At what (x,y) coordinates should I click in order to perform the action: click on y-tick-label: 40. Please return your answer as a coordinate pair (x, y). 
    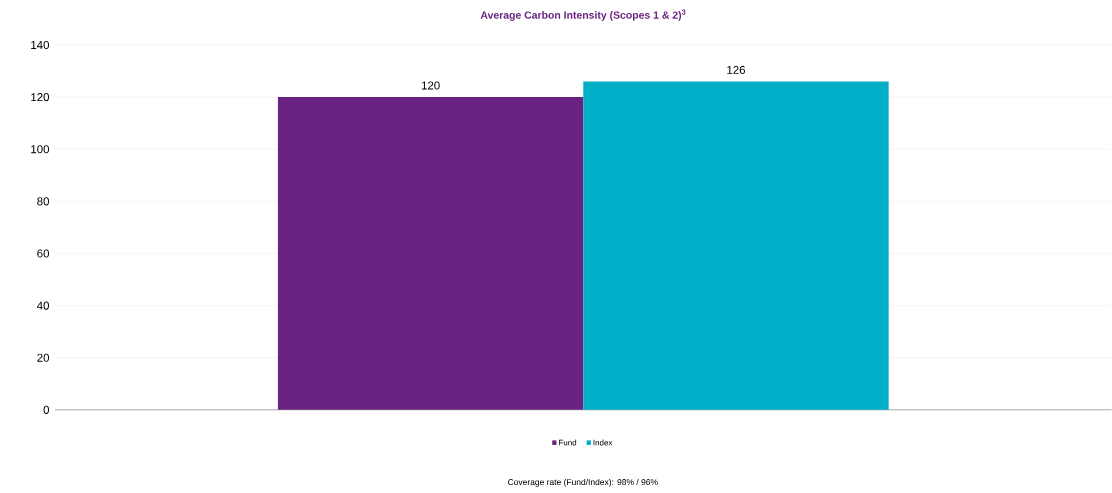
    Looking at the image, I should click on (43, 305).